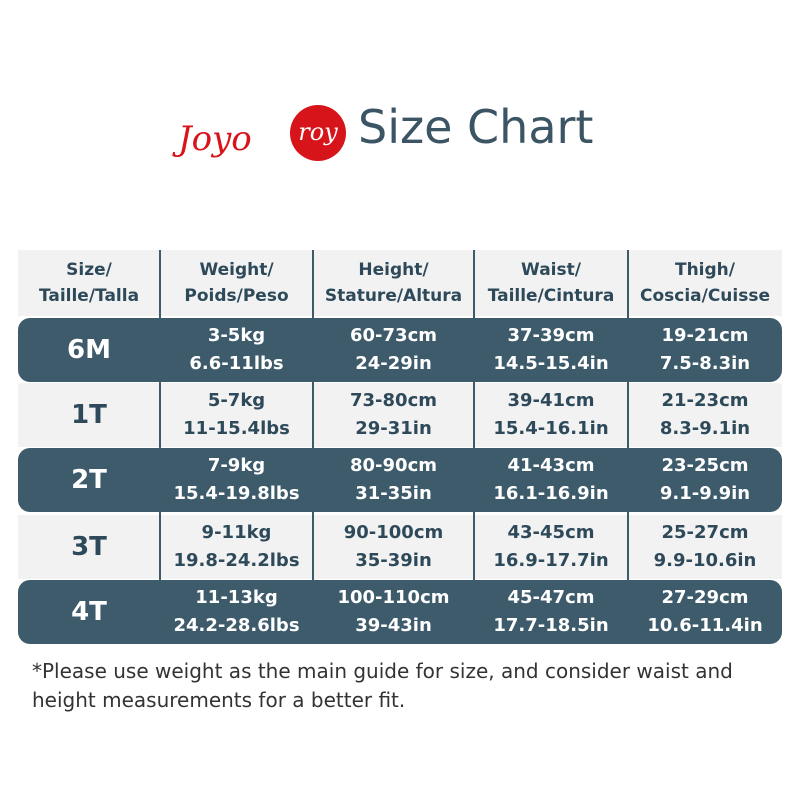 The image size is (800, 800). Describe the element at coordinates (393, 415) in the screenshot. I see `value-cell: 73-80cm 29-31in` at that location.